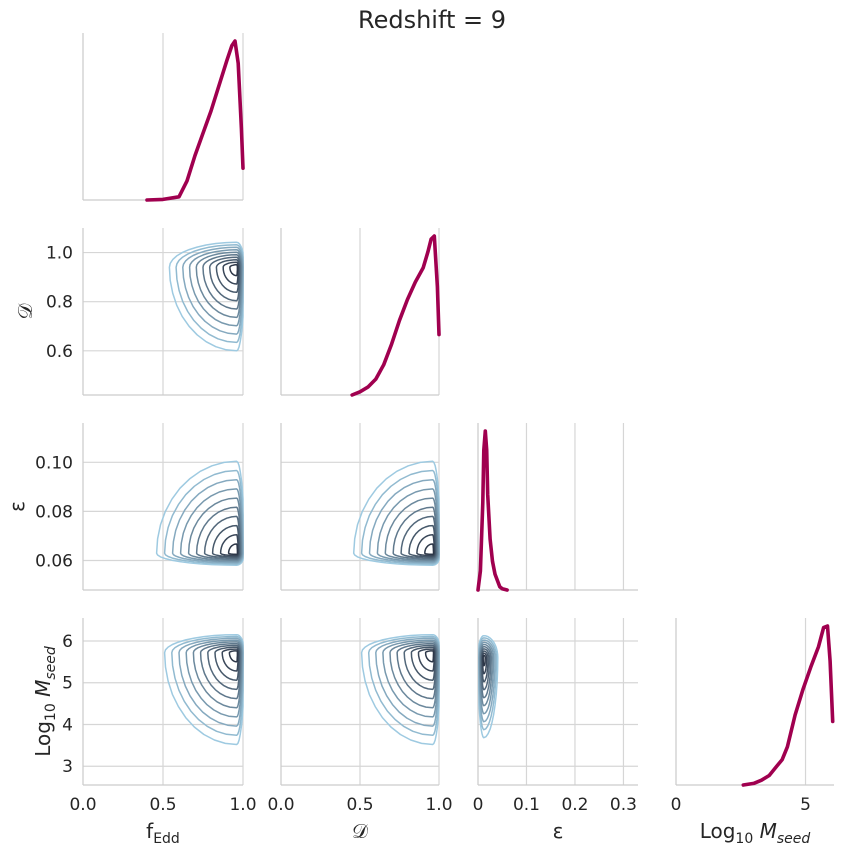 The width and height of the screenshot is (843, 855). I want to click on joint-kde-logM-eps, so click(488, 686).